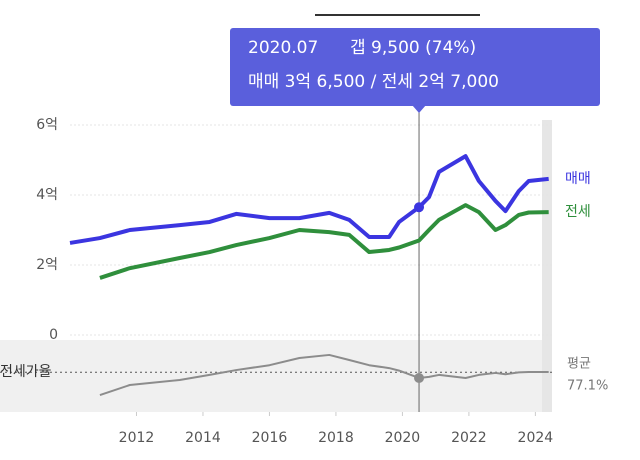  What do you see at coordinates (587, 386) in the screenshot?
I see `mean-label: 77.1%` at bounding box center [587, 386].